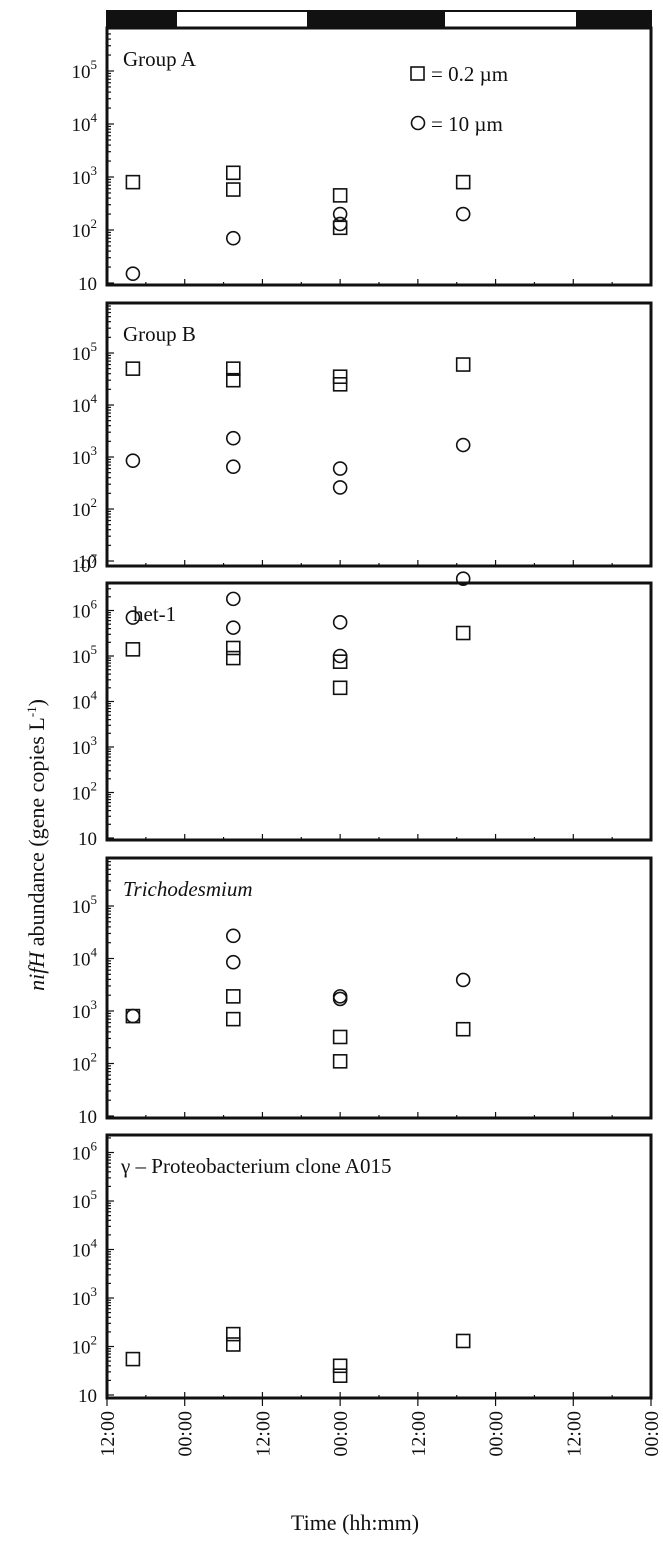 The width and height of the screenshot is (663, 1560). Describe the element at coordinates (417, 73) in the screenshot. I see `legend-square-marker` at that location.